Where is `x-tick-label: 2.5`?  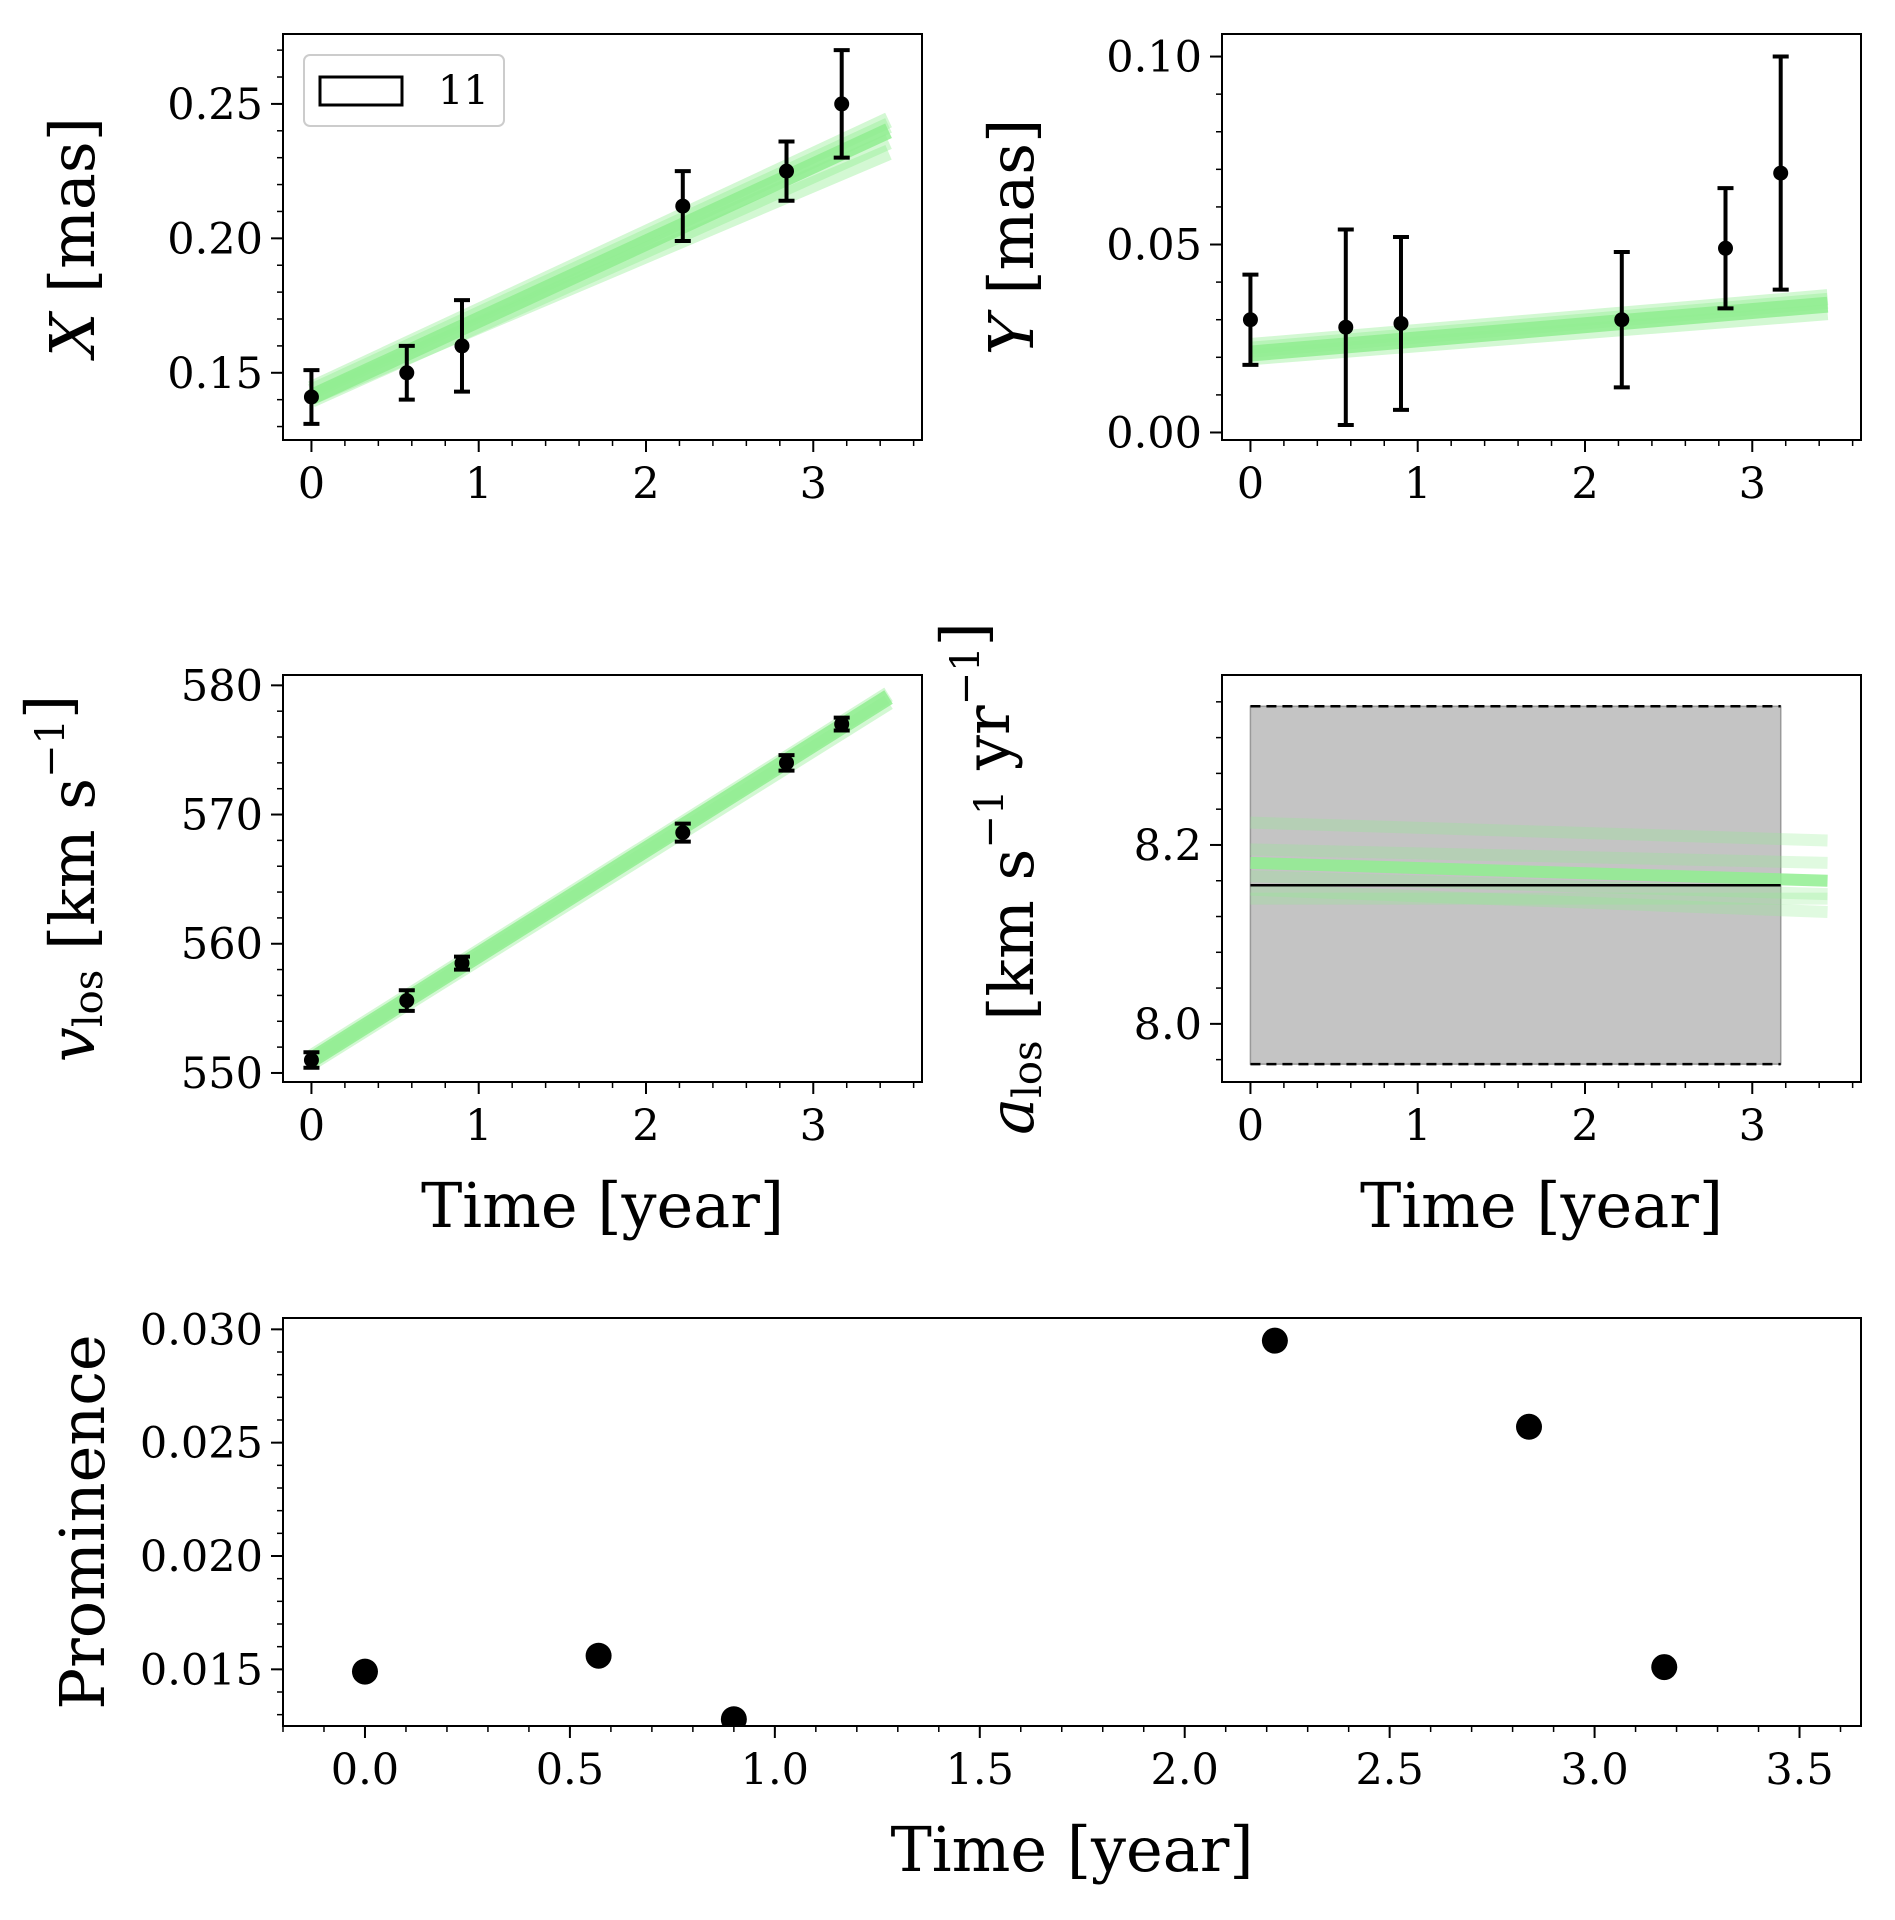 x-tick-label: 2.5 is located at coordinates (1389, 1770).